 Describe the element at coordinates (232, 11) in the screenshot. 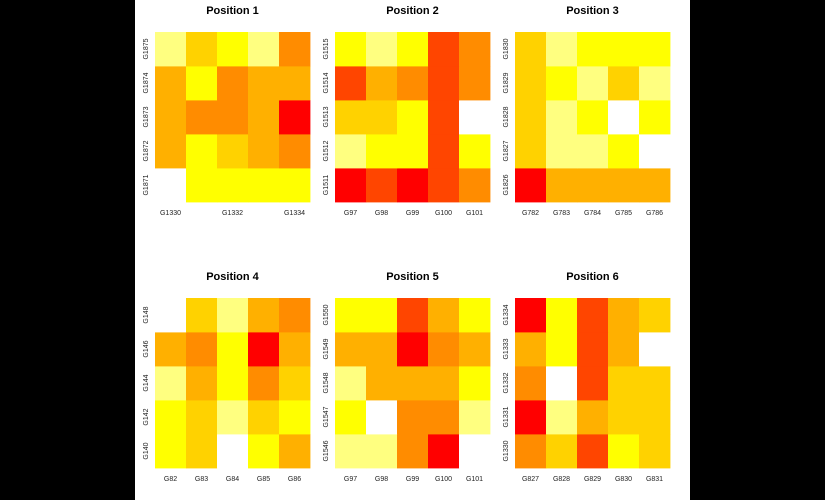

I see `panel-title: Position 1` at that location.